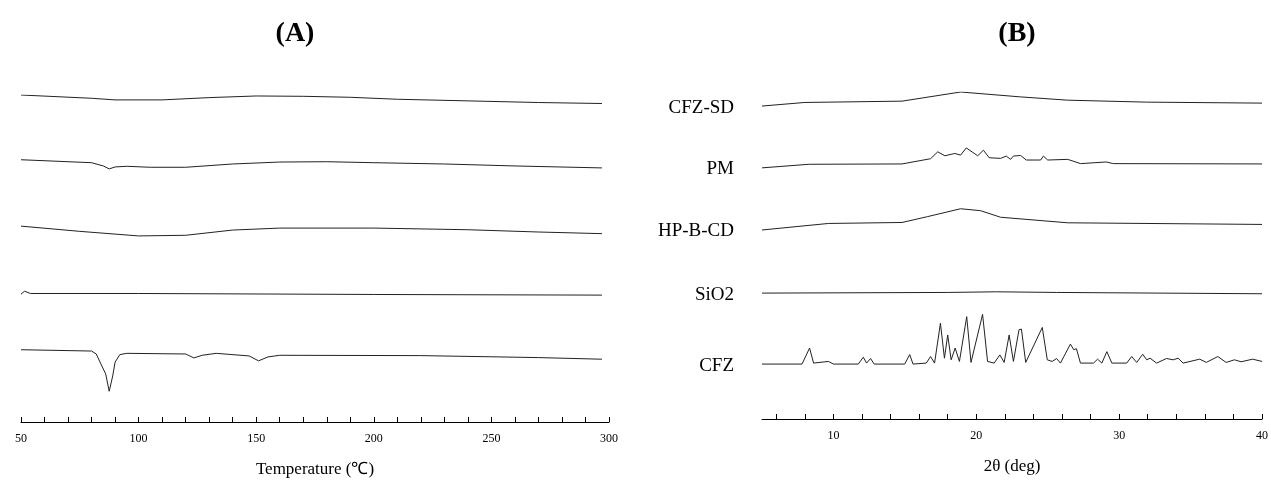  I want to click on series-label: HP-B-CD, so click(695, 230).